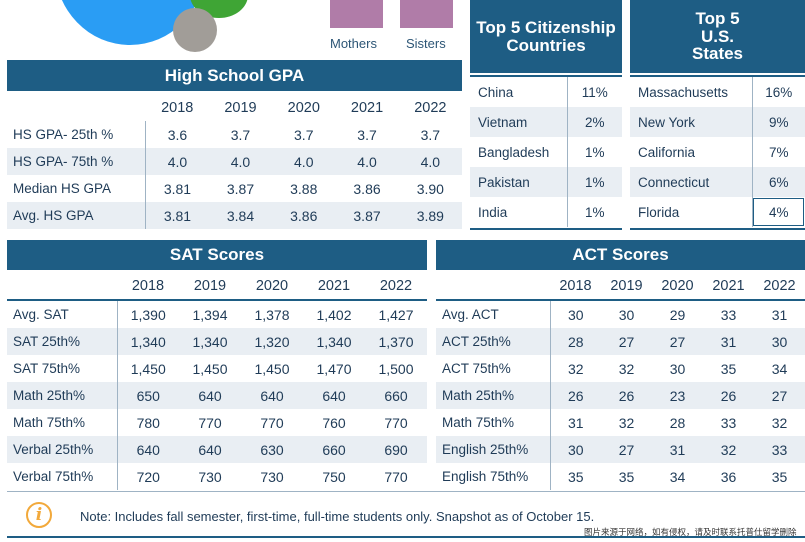 The height and width of the screenshot is (542, 805). What do you see at coordinates (334, 314) in the screenshot?
I see `cell: 1,402` at bounding box center [334, 314].